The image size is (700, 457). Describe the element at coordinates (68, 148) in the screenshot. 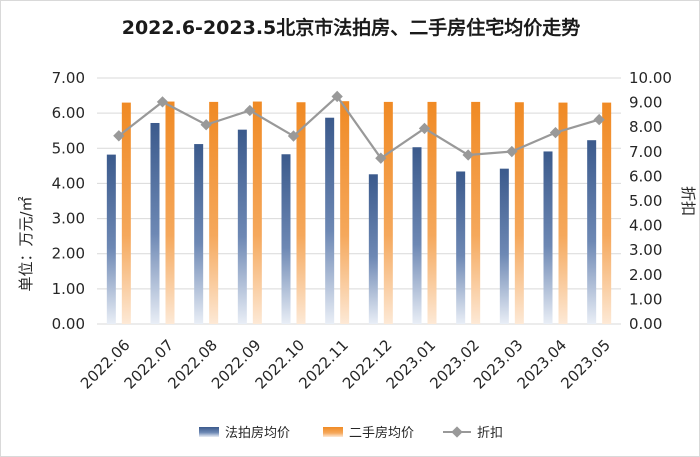

I see `y-tick-label: 5.00` at that location.